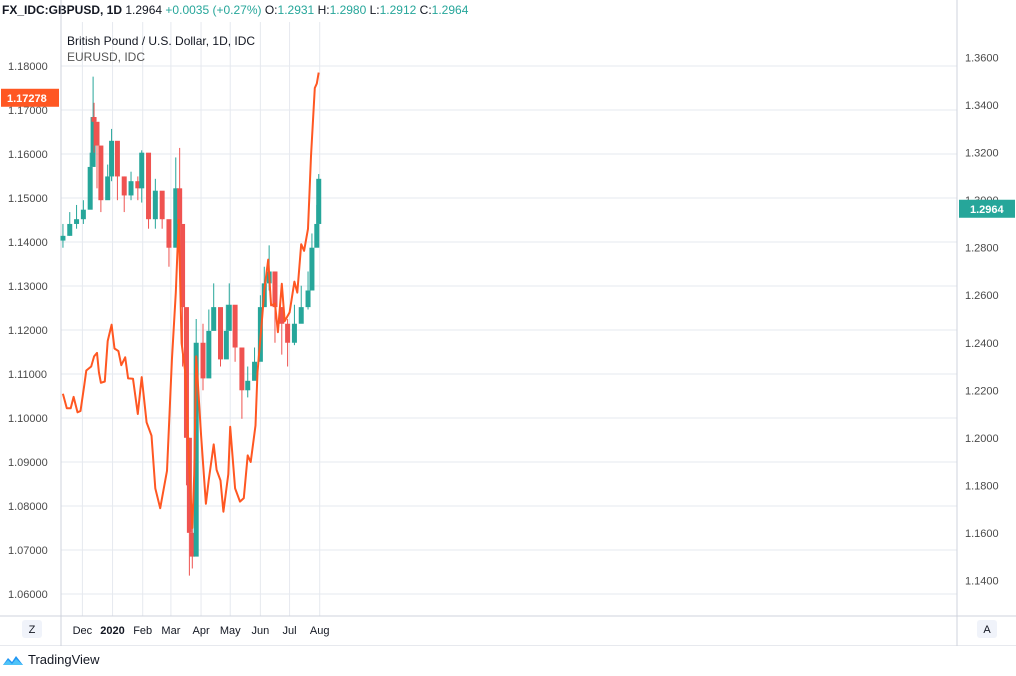 Image resolution: width=1016 pixels, height=676 pixels. I want to click on x-axis-tick-label: Jun, so click(261, 631).